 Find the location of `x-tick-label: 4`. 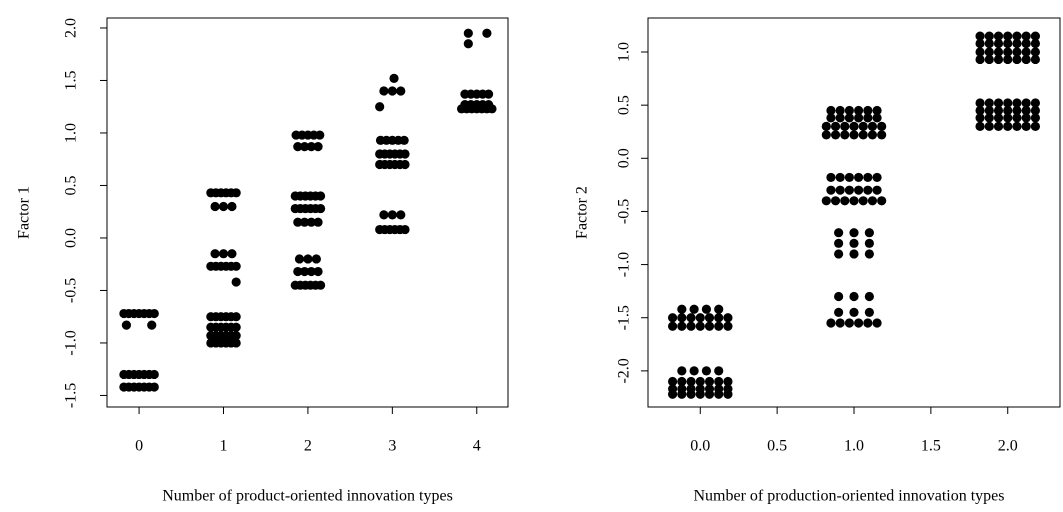

x-tick-label: 4 is located at coordinates (477, 446).